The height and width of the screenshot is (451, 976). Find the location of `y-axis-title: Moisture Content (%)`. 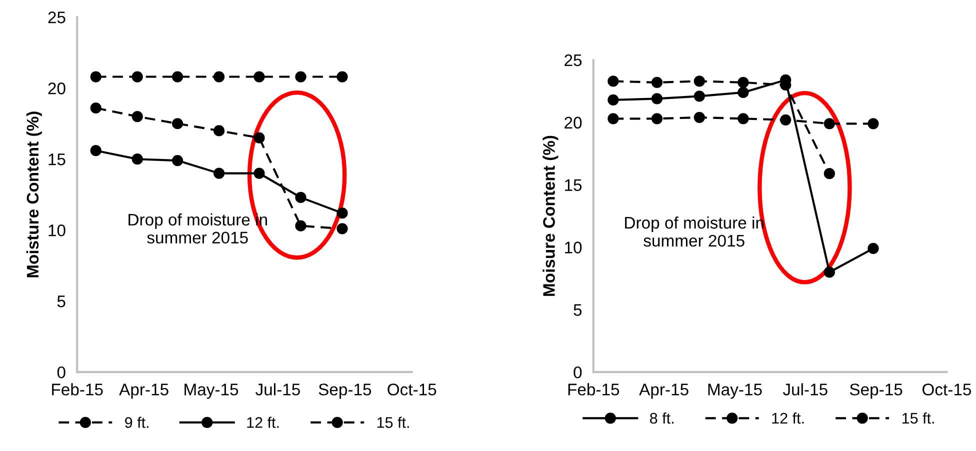

y-axis-title: Moisture Content (%) is located at coordinates (34, 195).